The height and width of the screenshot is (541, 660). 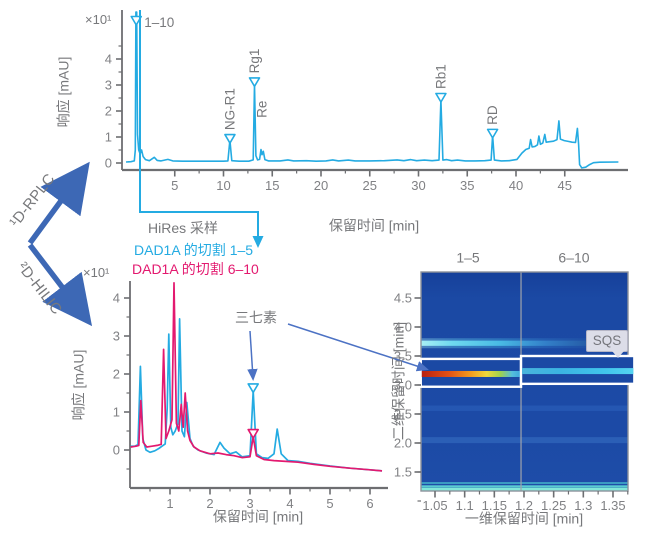 What do you see at coordinates (96, 272) in the screenshot?
I see `bottom-scale-label: ×10¹` at bounding box center [96, 272].